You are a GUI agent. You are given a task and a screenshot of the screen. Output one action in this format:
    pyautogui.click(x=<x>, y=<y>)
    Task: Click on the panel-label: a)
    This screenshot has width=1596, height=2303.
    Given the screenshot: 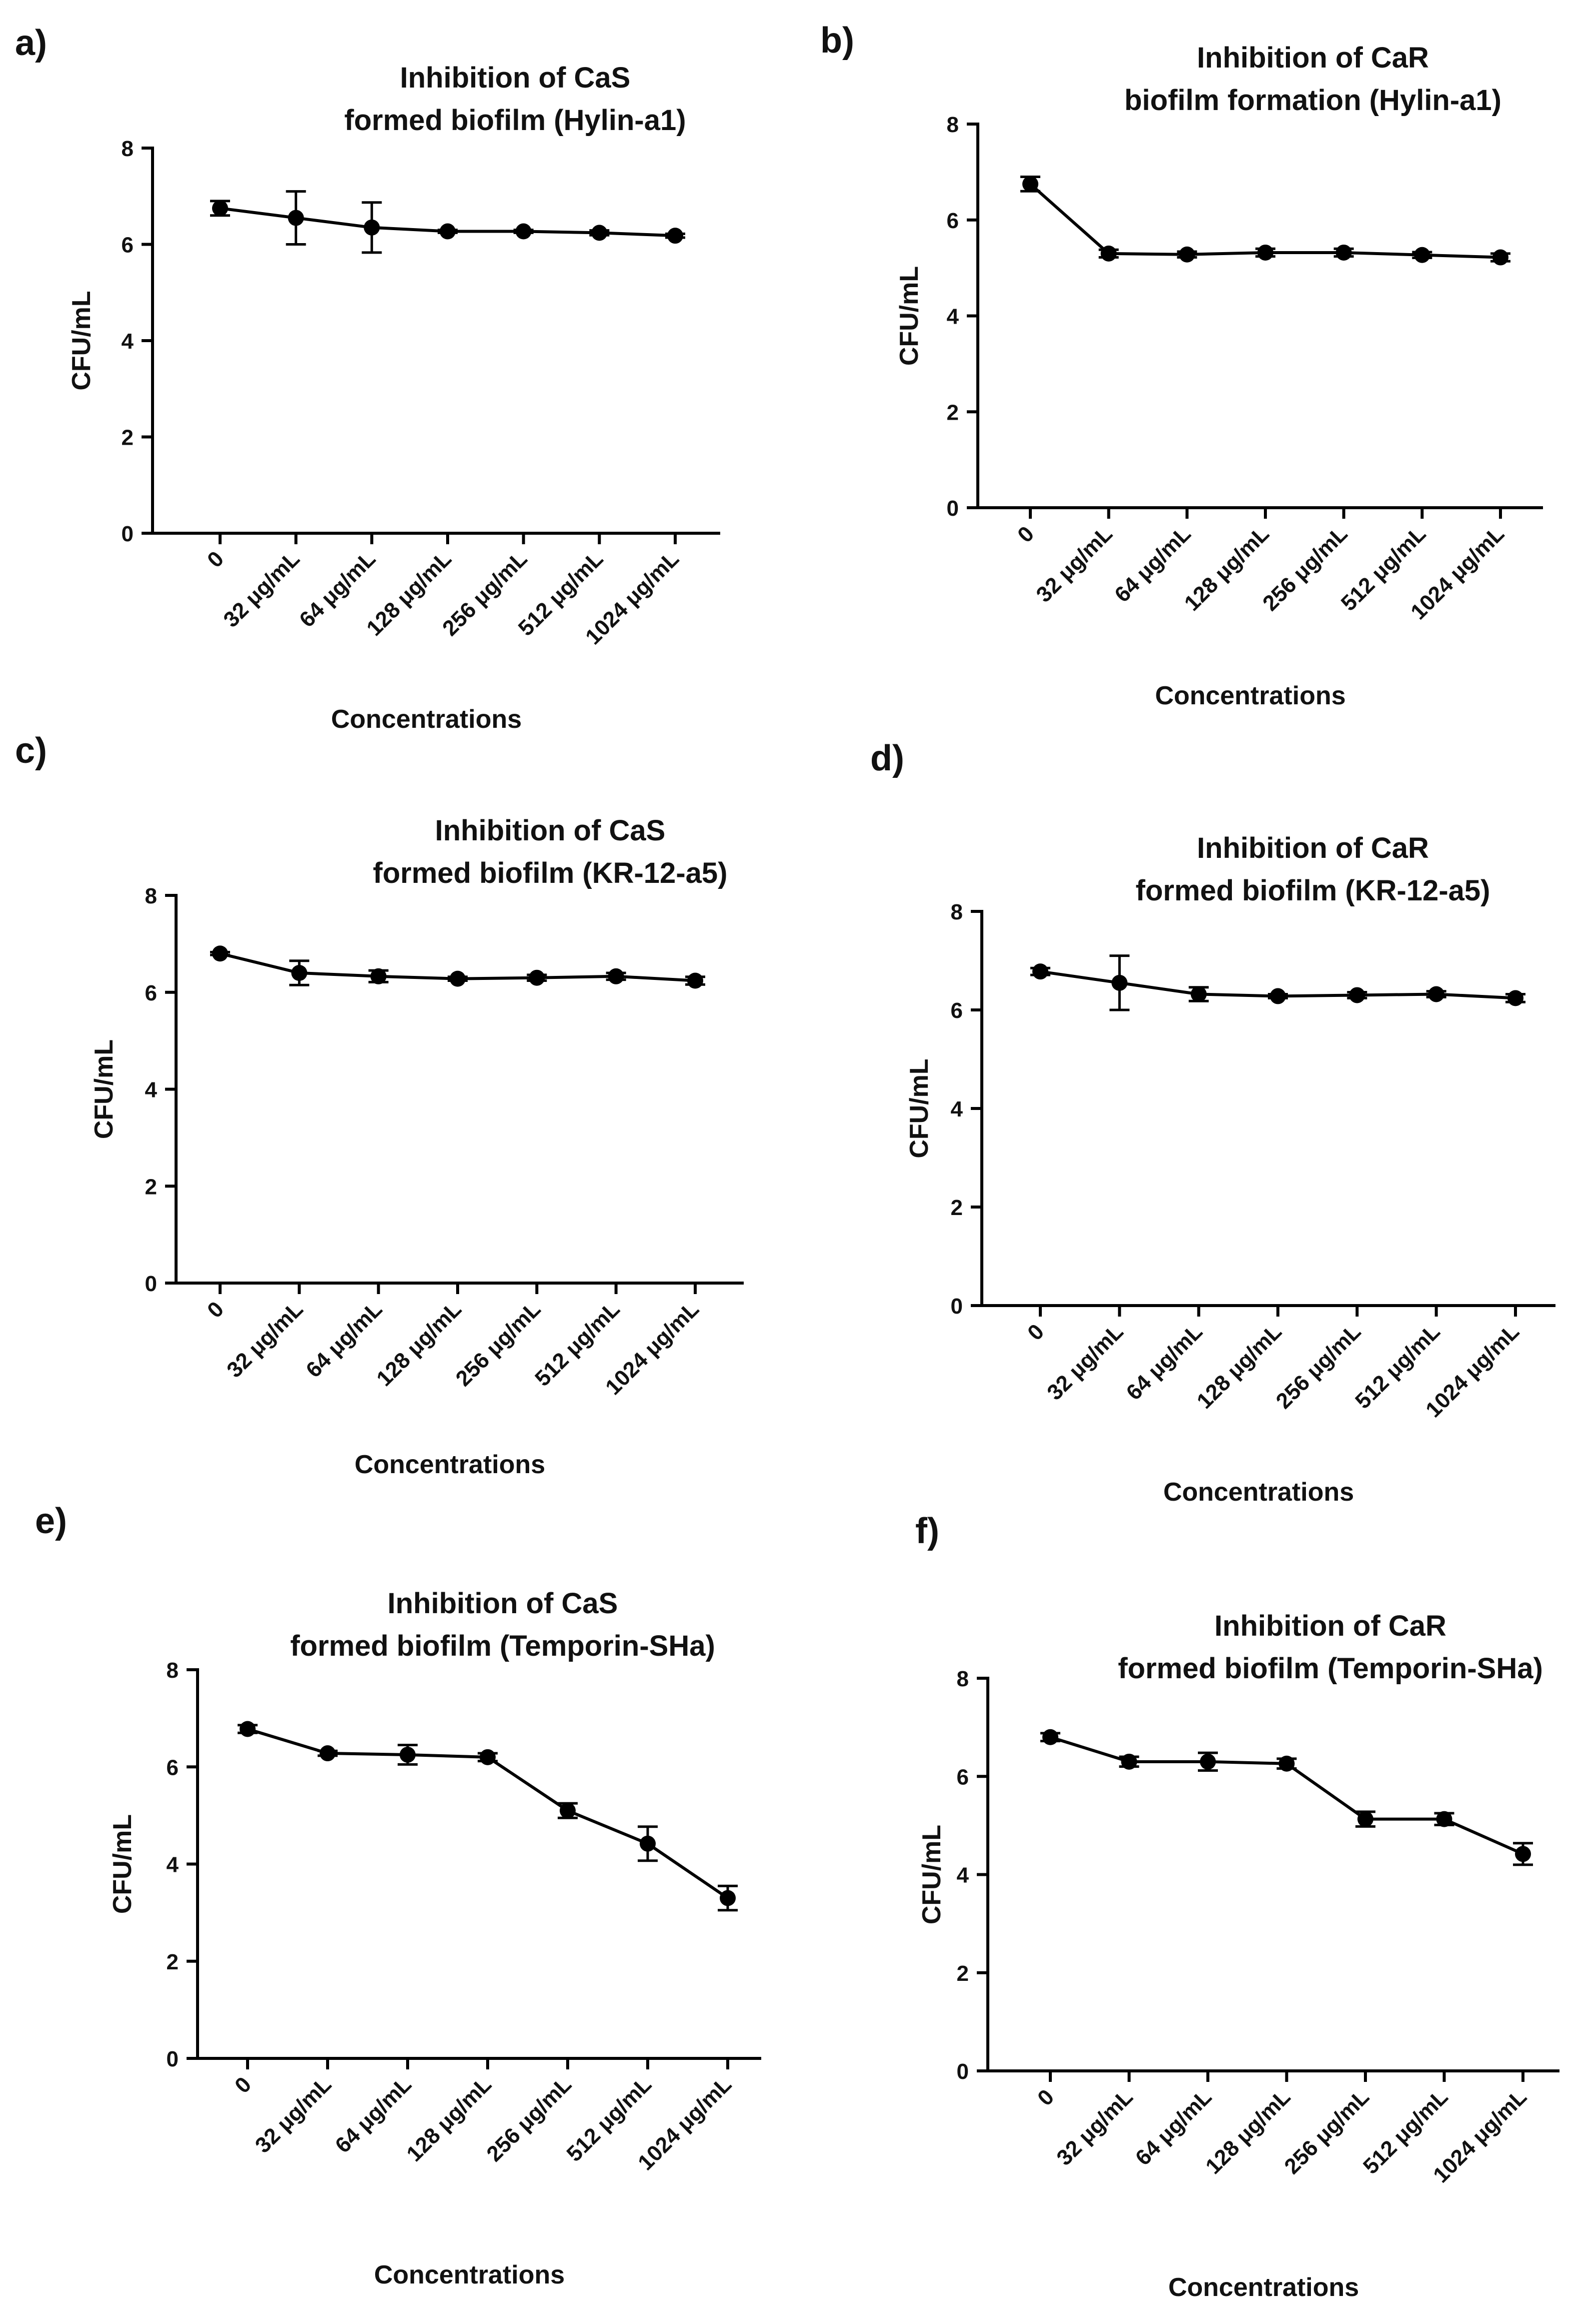 What is the action you would take?
    pyautogui.click(x=31, y=43)
    